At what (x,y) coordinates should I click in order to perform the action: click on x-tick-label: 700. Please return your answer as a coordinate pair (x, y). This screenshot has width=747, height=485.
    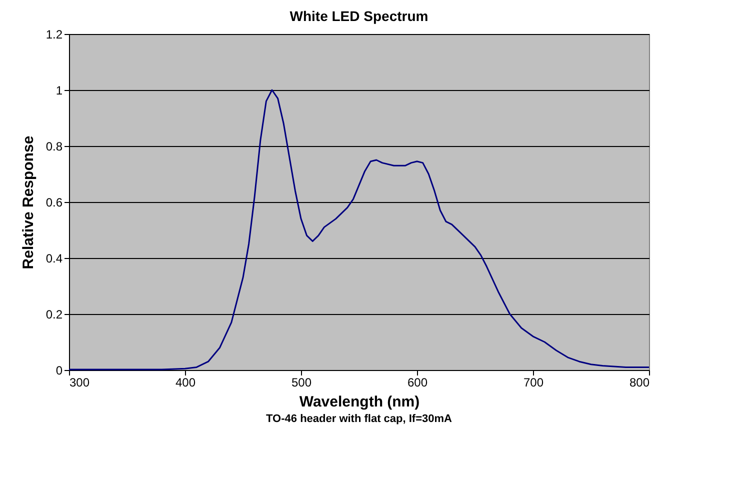
    Looking at the image, I should click on (533, 383).